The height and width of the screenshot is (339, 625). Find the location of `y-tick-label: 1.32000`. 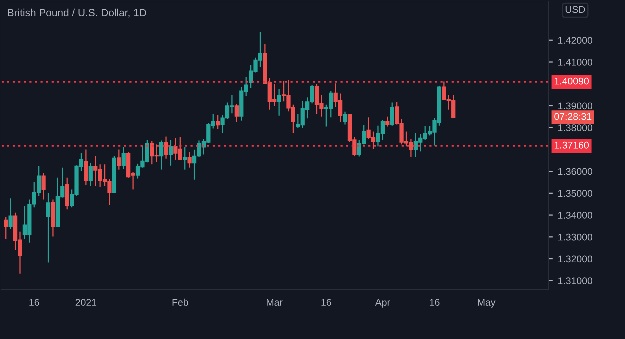

y-tick-label: 1.32000 is located at coordinates (575, 259).